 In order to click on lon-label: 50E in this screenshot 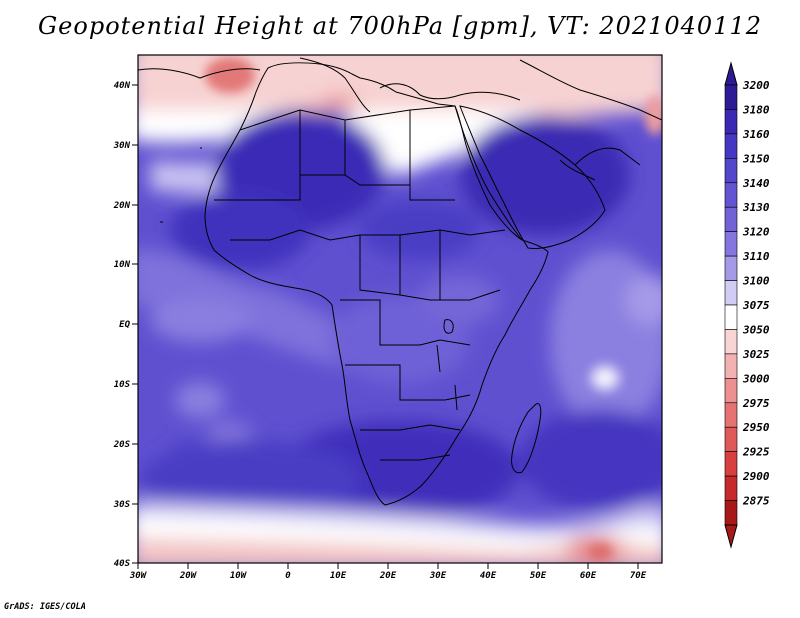, I will do `click(538, 576)`.